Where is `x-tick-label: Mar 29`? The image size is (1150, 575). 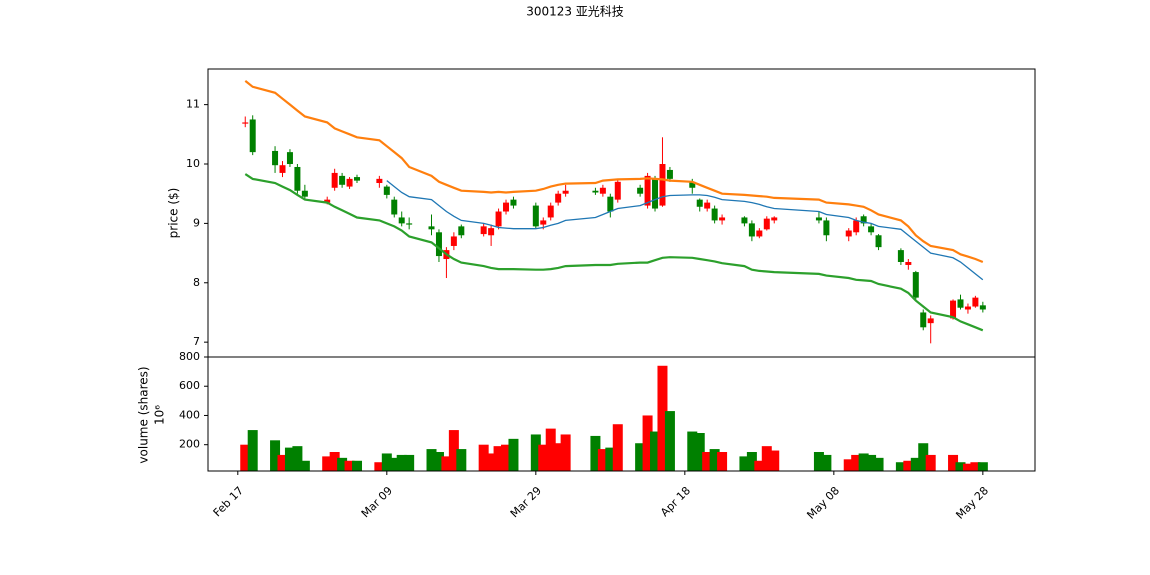
x-tick-label: Mar 29 is located at coordinates (526, 502).